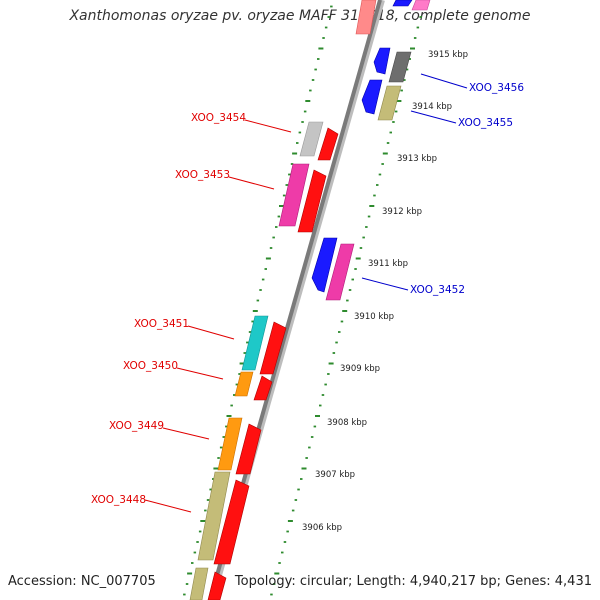 The height and width of the screenshot is (600, 600). What do you see at coordinates (347, 423) in the screenshot?
I see `scale-label-3908: 3908 kbp` at bounding box center [347, 423].